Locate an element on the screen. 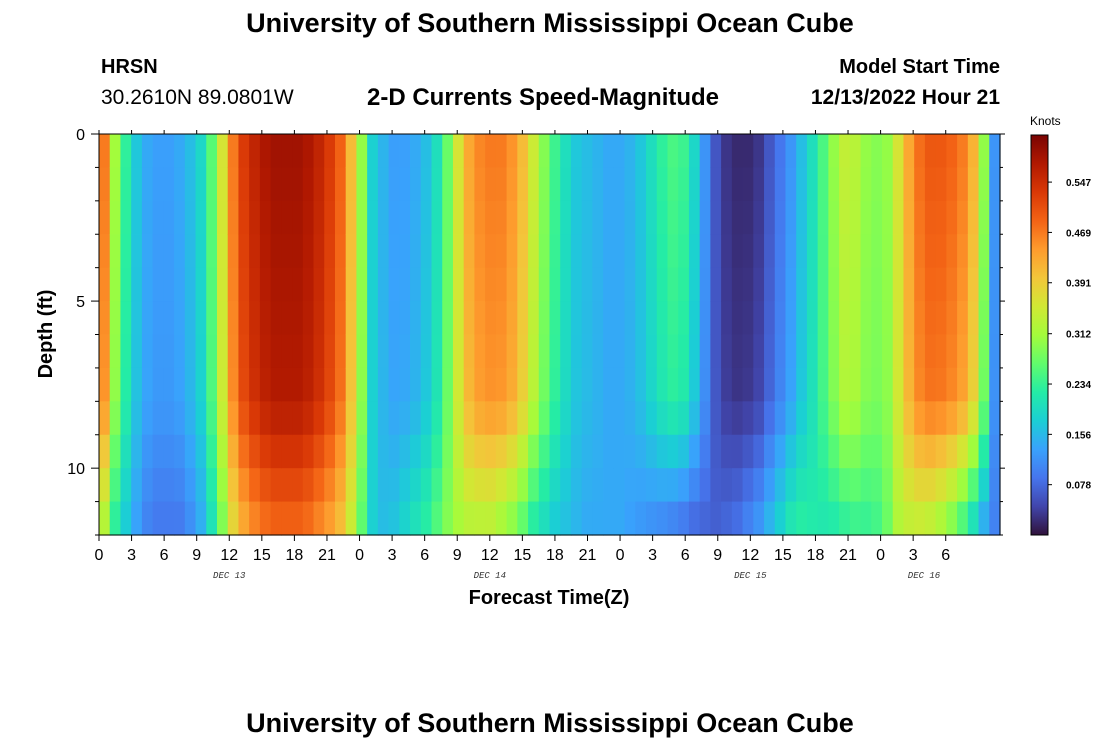 The image size is (1100, 750). x-tick-label: 9 is located at coordinates (717, 555).